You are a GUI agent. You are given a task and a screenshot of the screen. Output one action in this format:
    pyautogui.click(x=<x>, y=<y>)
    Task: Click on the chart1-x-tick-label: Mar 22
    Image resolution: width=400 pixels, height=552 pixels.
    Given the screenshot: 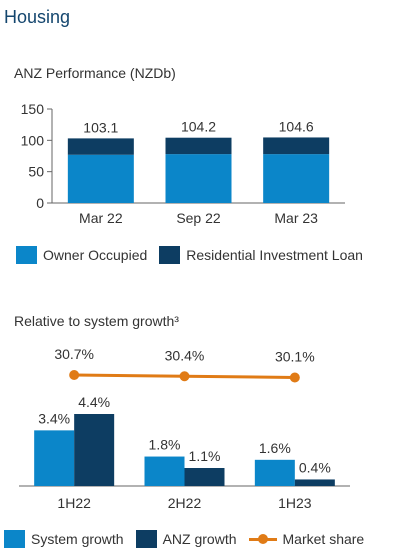 What is the action you would take?
    pyautogui.click(x=101, y=218)
    